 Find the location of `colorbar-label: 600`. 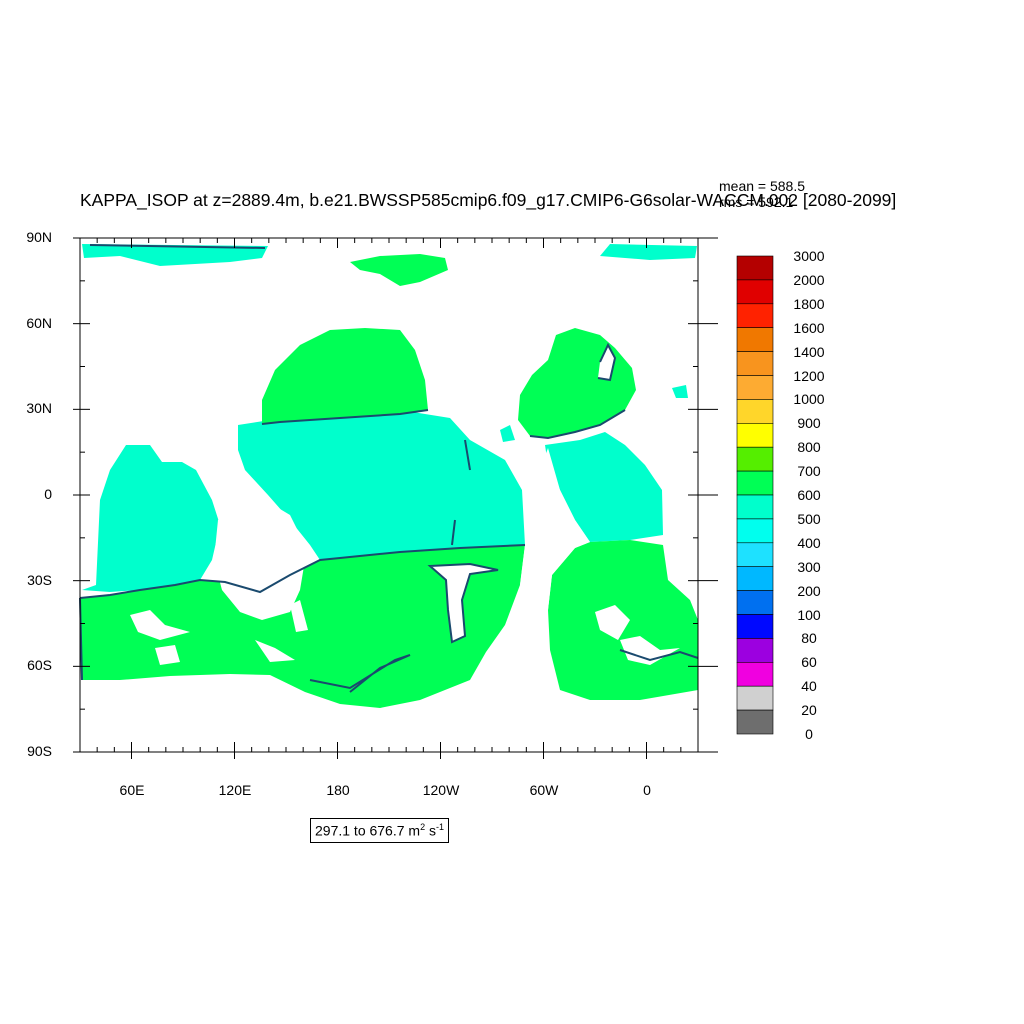

colorbar-label: 600 is located at coordinates (809, 495).